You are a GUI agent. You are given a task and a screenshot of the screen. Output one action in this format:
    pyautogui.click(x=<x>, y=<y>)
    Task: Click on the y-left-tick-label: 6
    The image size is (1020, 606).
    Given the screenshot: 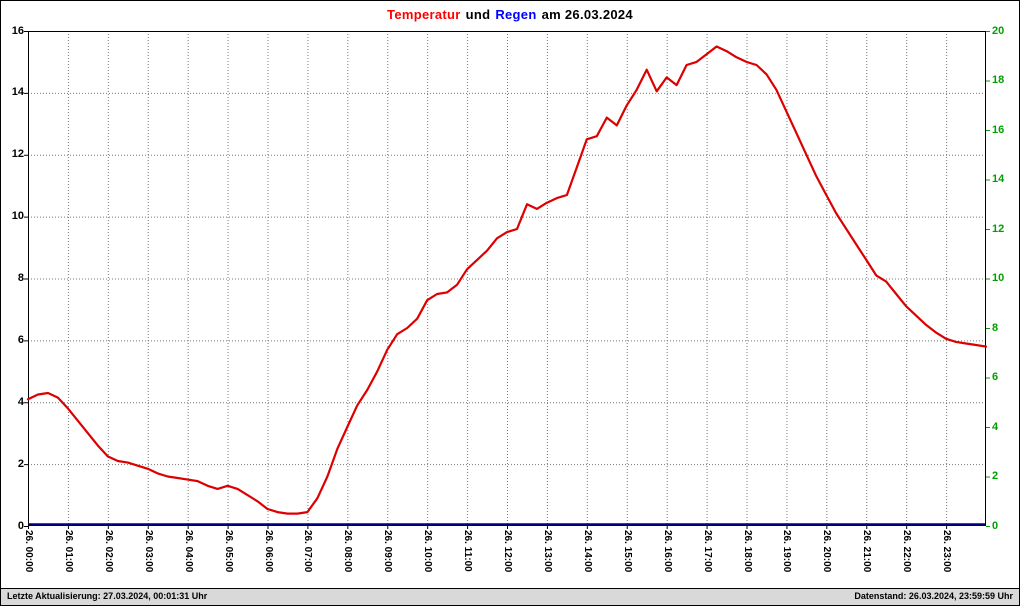 What is the action you would take?
    pyautogui.click(x=20, y=339)
    